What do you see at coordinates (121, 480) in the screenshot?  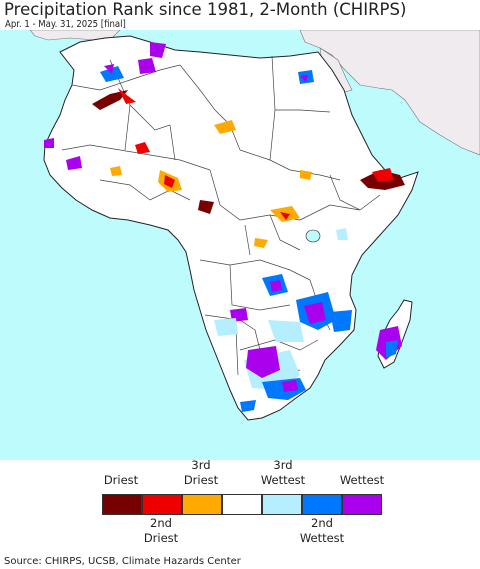 I see `legend-label-driest: Driest` at bounding box center [121, 480].